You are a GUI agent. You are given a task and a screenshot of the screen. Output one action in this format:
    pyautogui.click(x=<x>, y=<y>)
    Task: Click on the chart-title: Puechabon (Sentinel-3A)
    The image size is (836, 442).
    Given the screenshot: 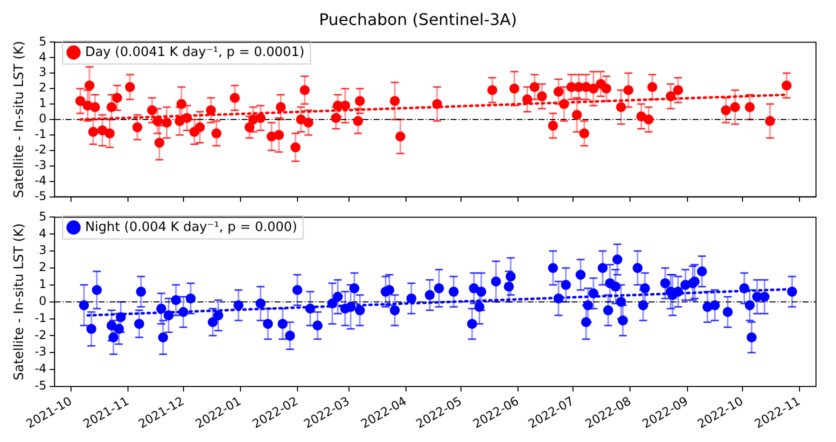 What is the action you would take?
    pyautogui.click(x=418, y=20)
    